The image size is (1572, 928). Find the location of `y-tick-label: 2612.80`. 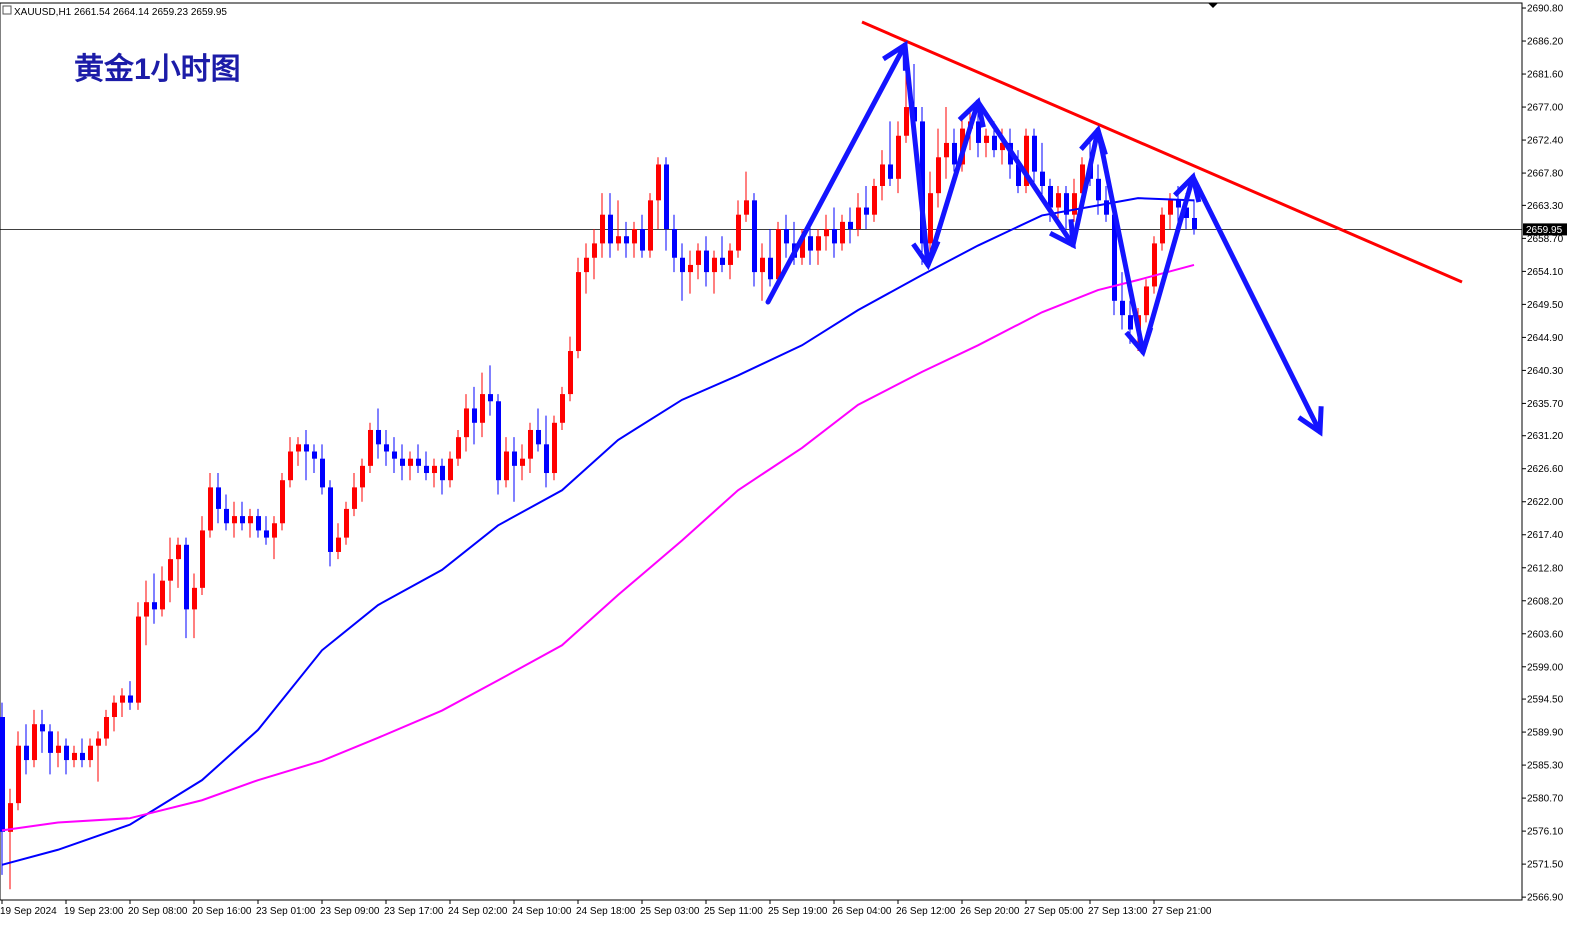

y-tick-label: 2612.80 is located at coordinates (1545, 568).